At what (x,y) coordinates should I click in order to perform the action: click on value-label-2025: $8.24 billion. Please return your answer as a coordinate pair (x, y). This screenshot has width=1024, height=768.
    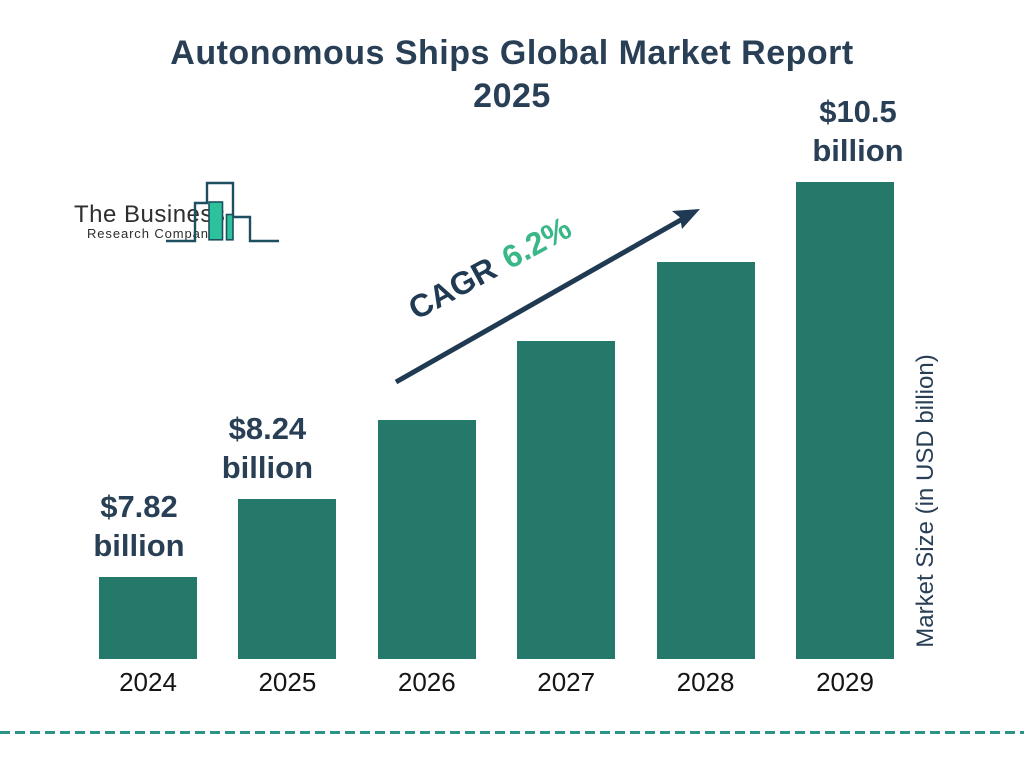
    Looking at the image, I should click on (267, 448).